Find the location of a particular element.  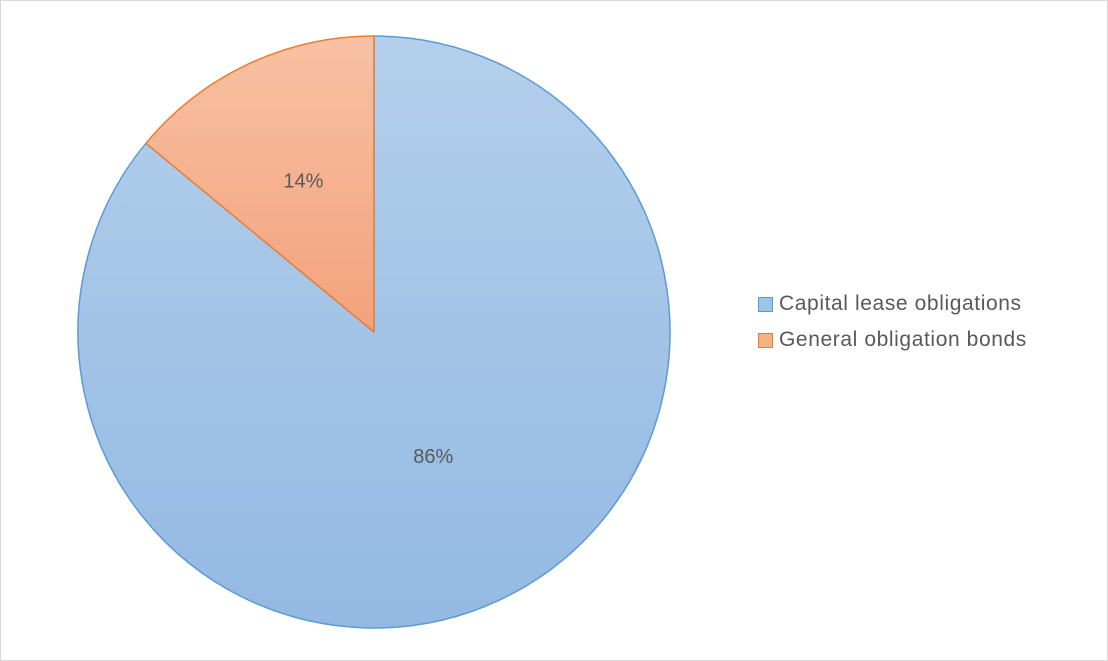

data-label-general-obligation: 14% is located at coordinates (303, 181).